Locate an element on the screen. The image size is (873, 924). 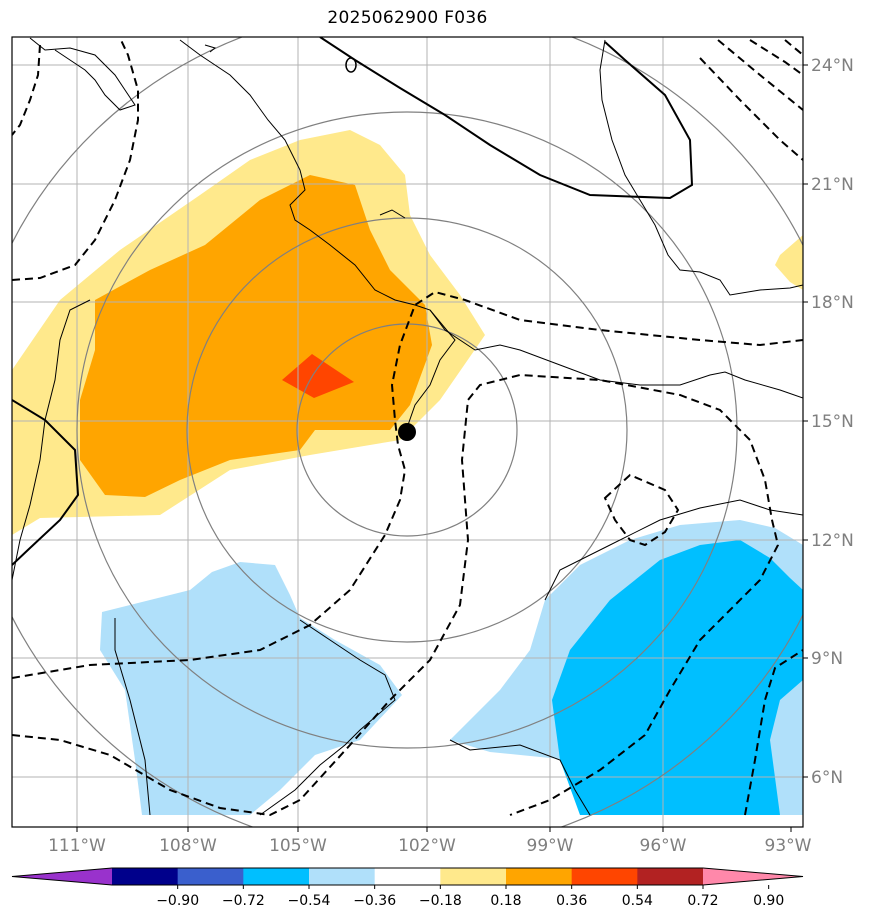
lon-label: 99°W is located at coordinates (550, 846).